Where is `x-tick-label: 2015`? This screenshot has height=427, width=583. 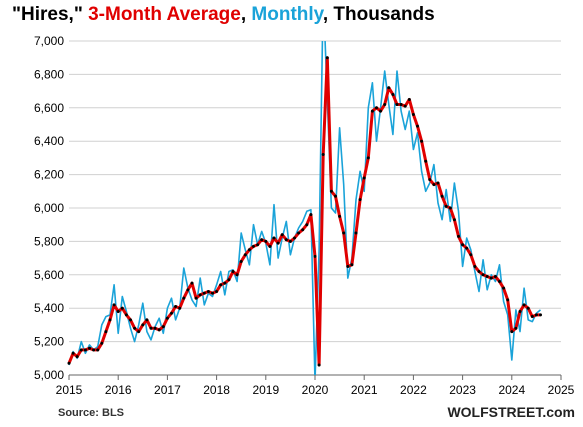
x-tick-label: 2015 is located at coordinates (69, 390).